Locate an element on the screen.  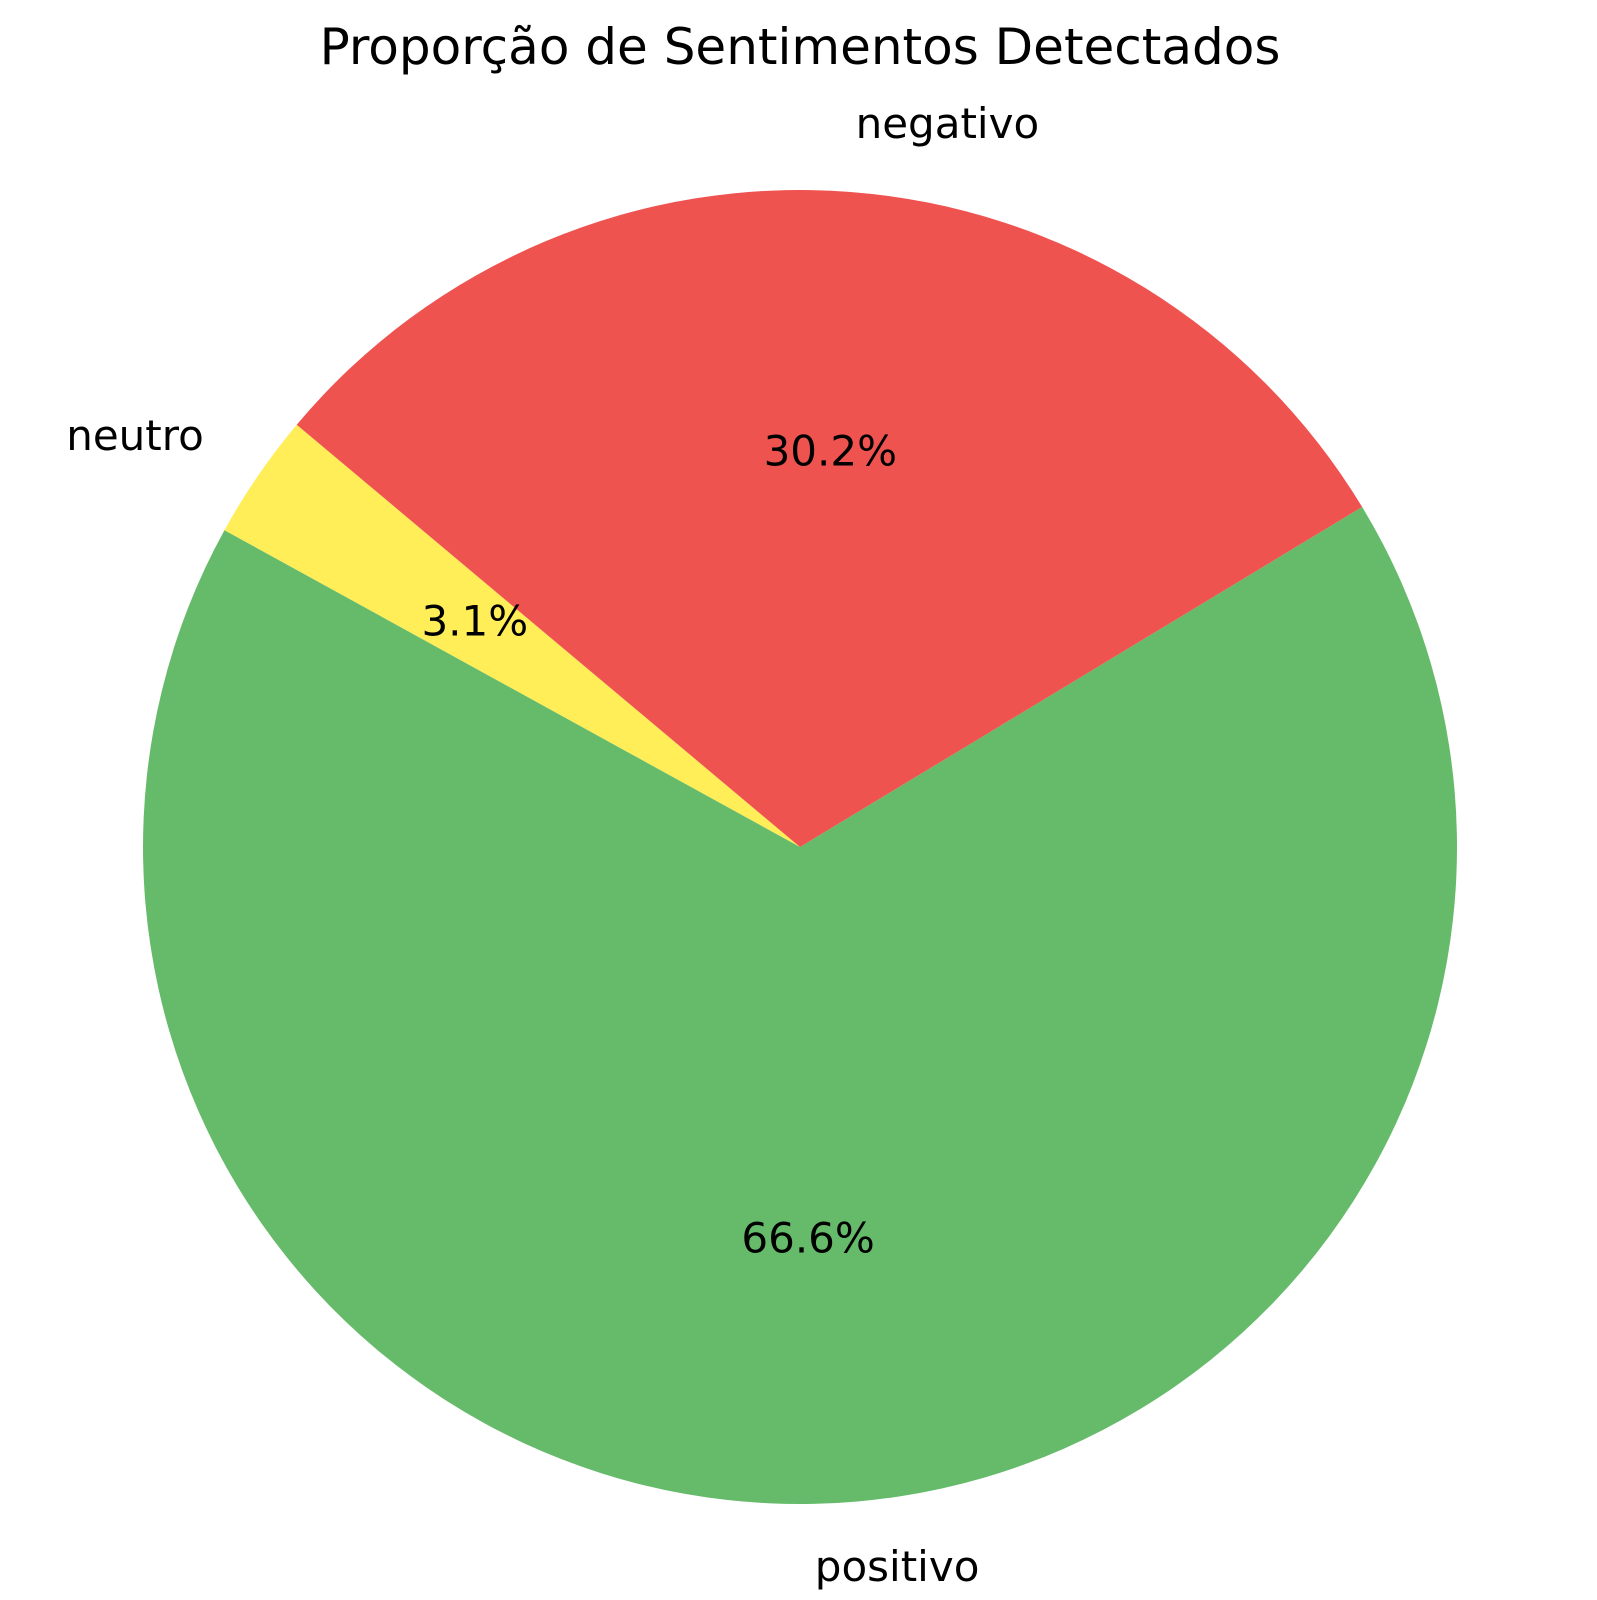
slice-label-neutro: neutro is located at coordinates (135, 435).